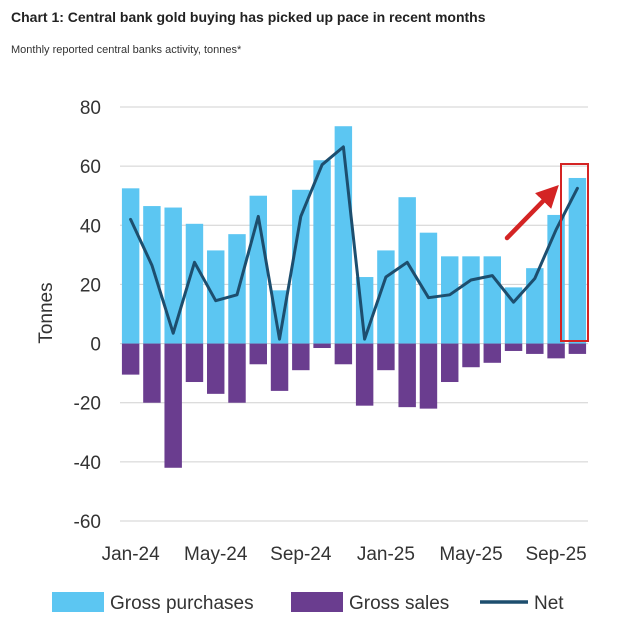 This screenshot has height=622, width=623. I want to click on x-tick-label: Jan-25, so click(386, 554).